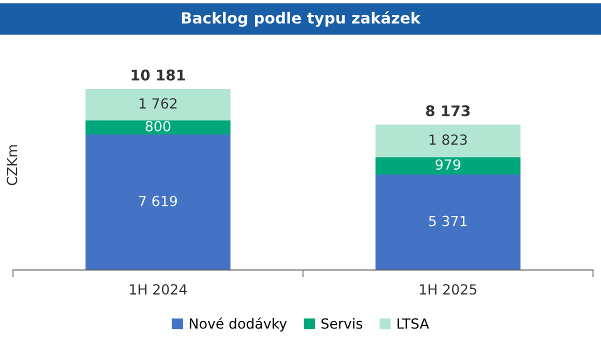 The image size is (601, 344). What do you see at coordinates (12, 165) in the screenshot?
I see `y-axis-title: CZKm` at bounding box center [12, 165].